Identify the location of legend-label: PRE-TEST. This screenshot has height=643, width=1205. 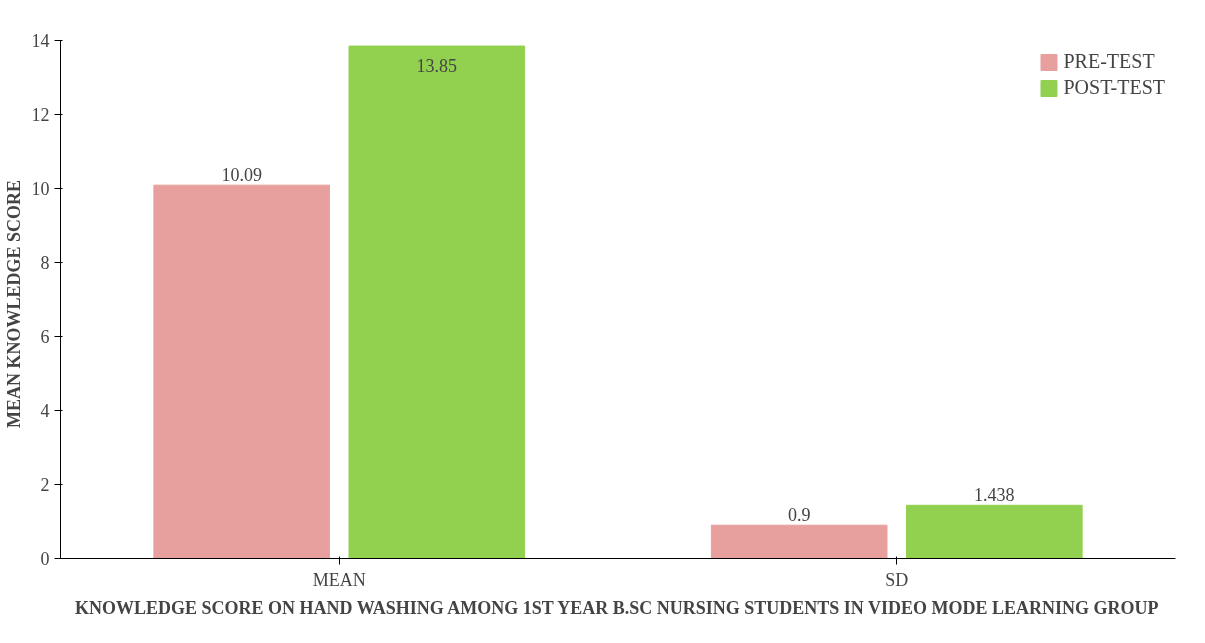
(1109, 61).